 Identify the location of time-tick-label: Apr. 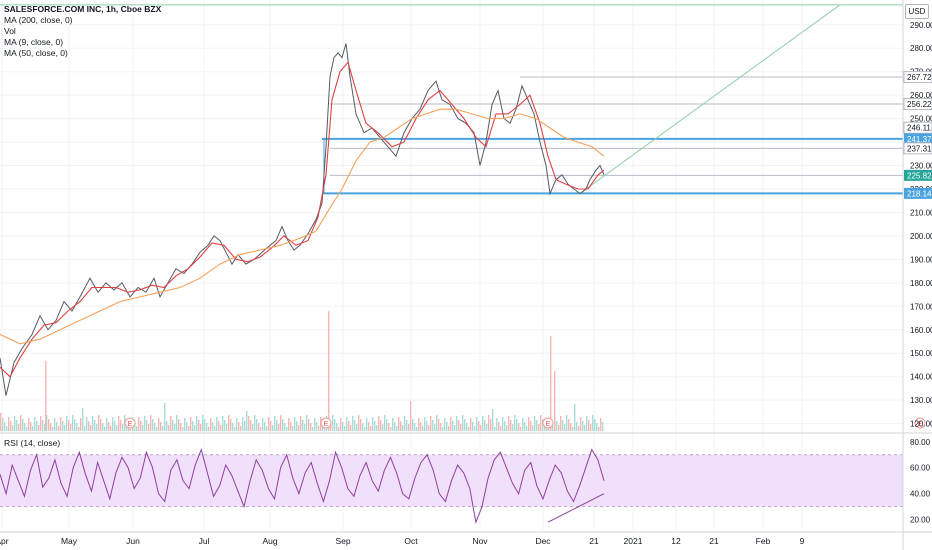
(4, 541).